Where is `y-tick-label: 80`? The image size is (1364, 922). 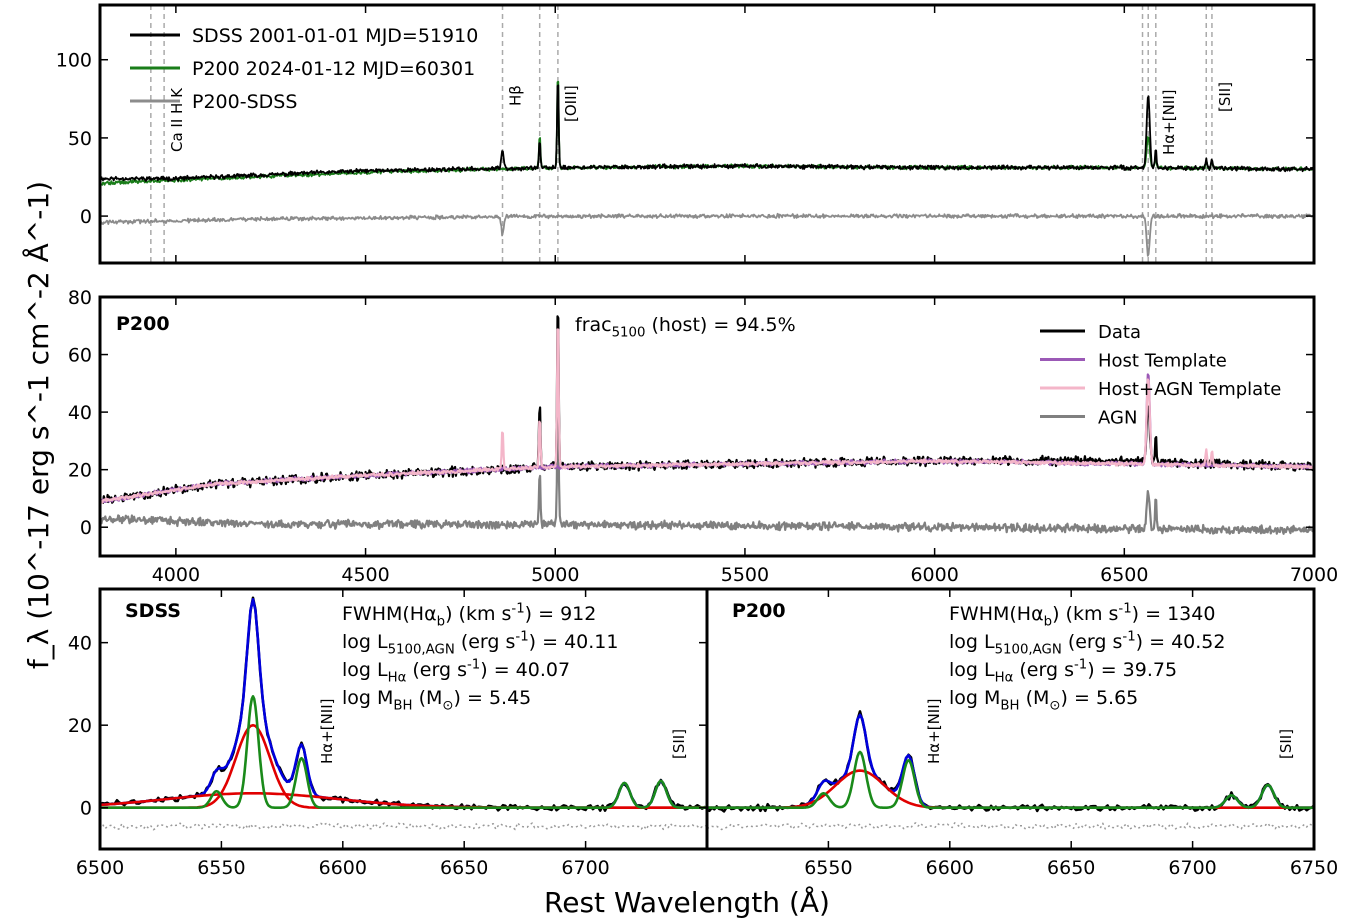
y-tick-label: 80 is located at coordinates (80, 298).